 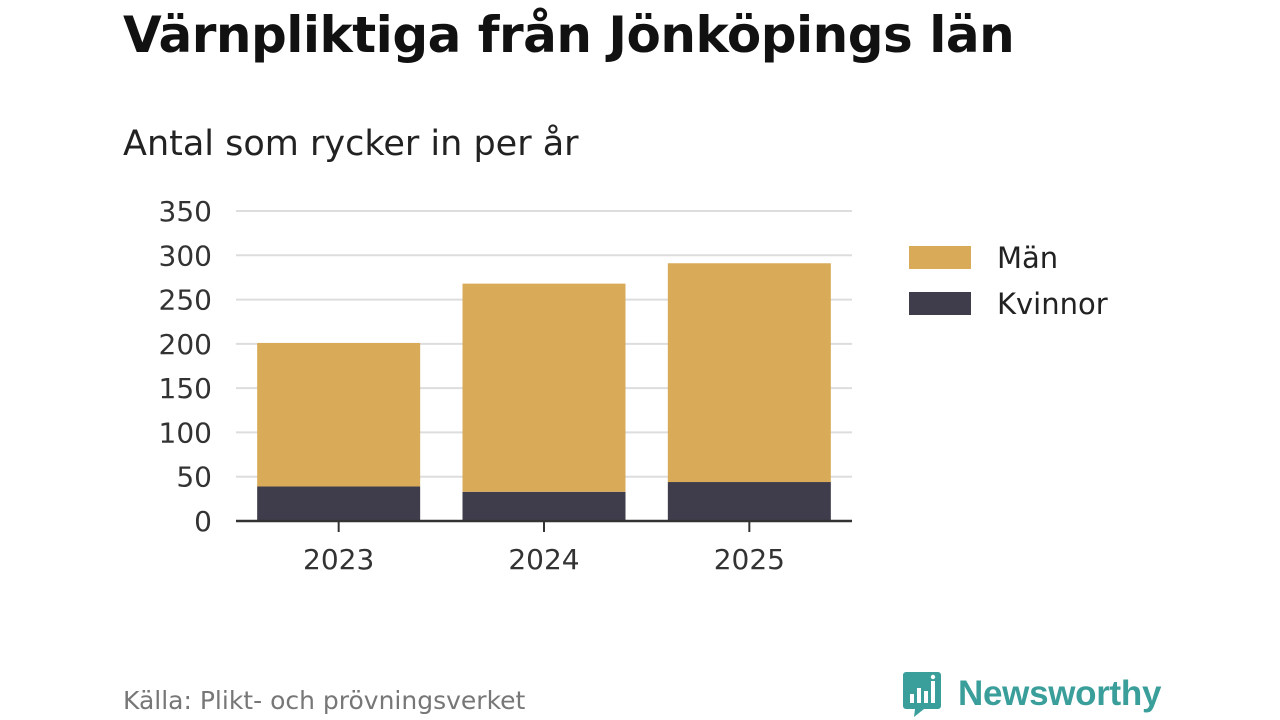 What do you see at coordinates (544, 506) in the screenshot?
I see `bar-kvinnor-2024` at bounding box center [544, 506].